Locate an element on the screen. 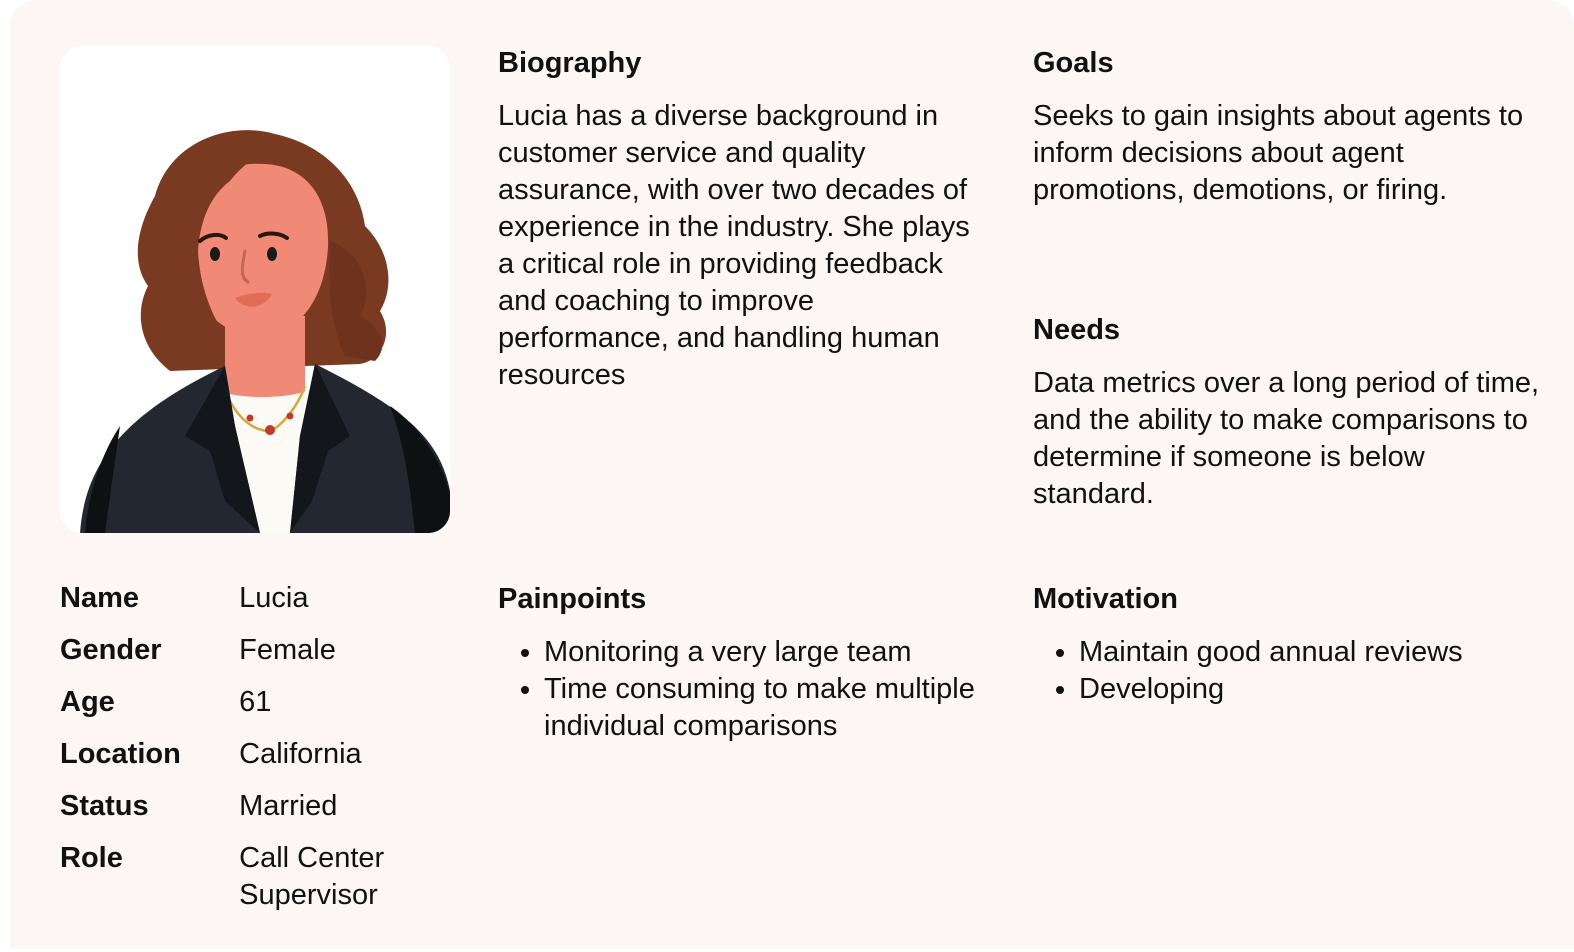 The image size is (1574, 952). painpoints-title: Painpoints is located at coordinates (572, 599).